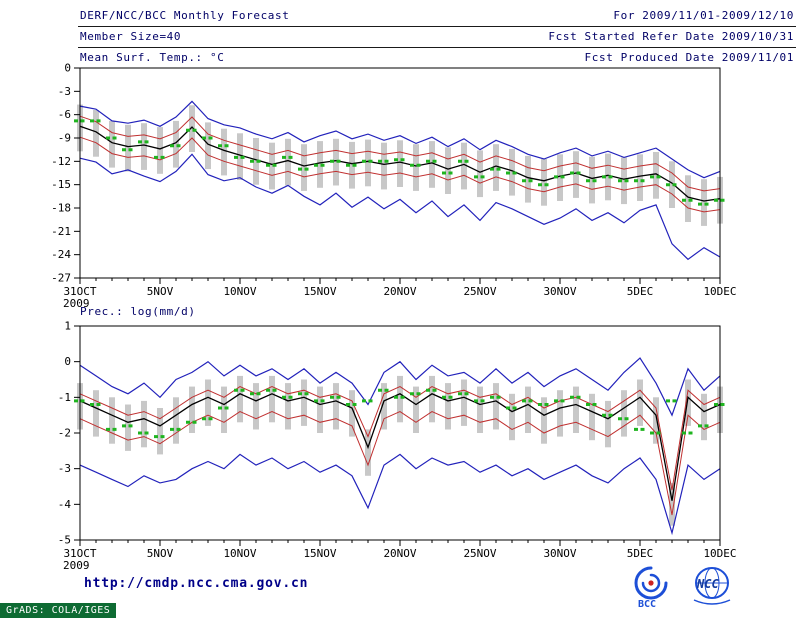 This screenshot has height=618, width=800. What do you see at coordinates (131, 36) in the screenshot?
I see `member-size-label: Member Size=40` at bounding box center [131, 36].